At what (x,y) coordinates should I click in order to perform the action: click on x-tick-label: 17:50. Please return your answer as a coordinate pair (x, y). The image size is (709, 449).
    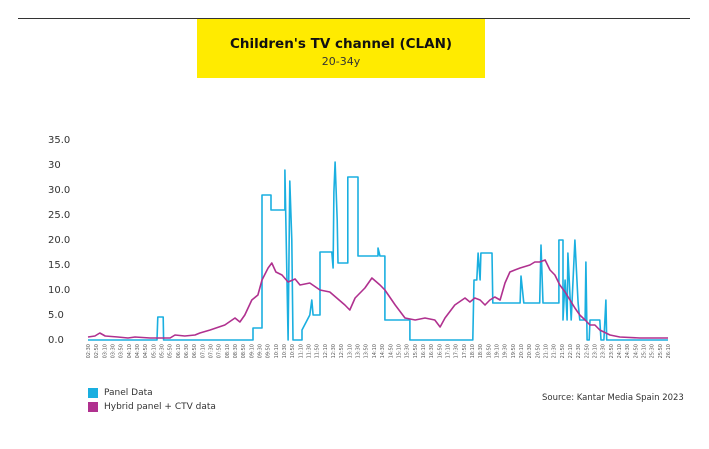
    Looking at the image, I should click on (465, 351).